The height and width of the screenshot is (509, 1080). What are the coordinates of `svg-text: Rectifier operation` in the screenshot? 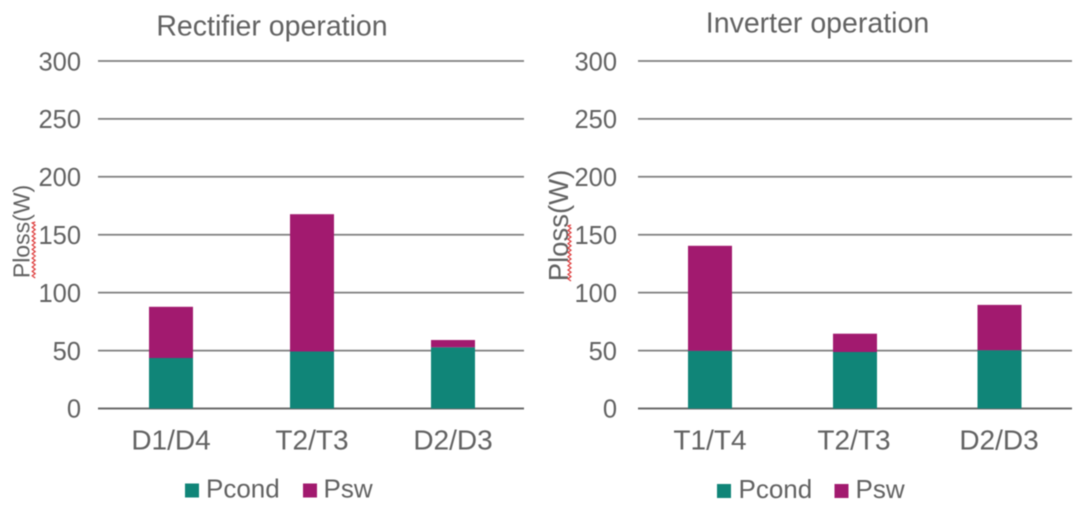 It's located at (271, 27).